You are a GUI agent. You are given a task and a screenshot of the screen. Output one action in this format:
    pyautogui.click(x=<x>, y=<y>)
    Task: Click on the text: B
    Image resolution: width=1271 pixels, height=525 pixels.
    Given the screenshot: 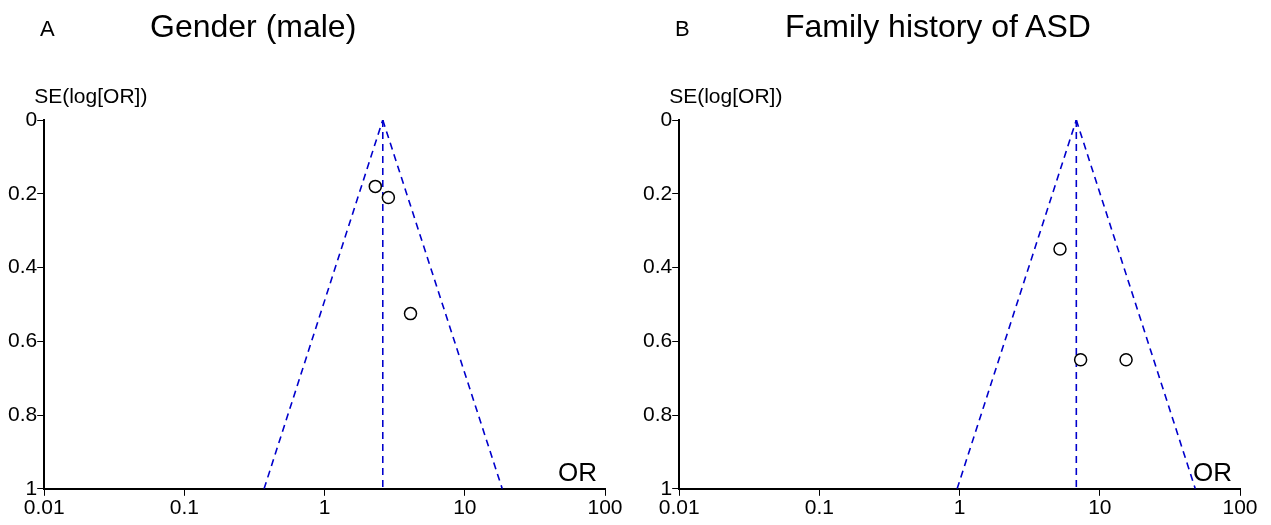 What is the action you would take?
    pyautogui.click(x=682, y=29)
    